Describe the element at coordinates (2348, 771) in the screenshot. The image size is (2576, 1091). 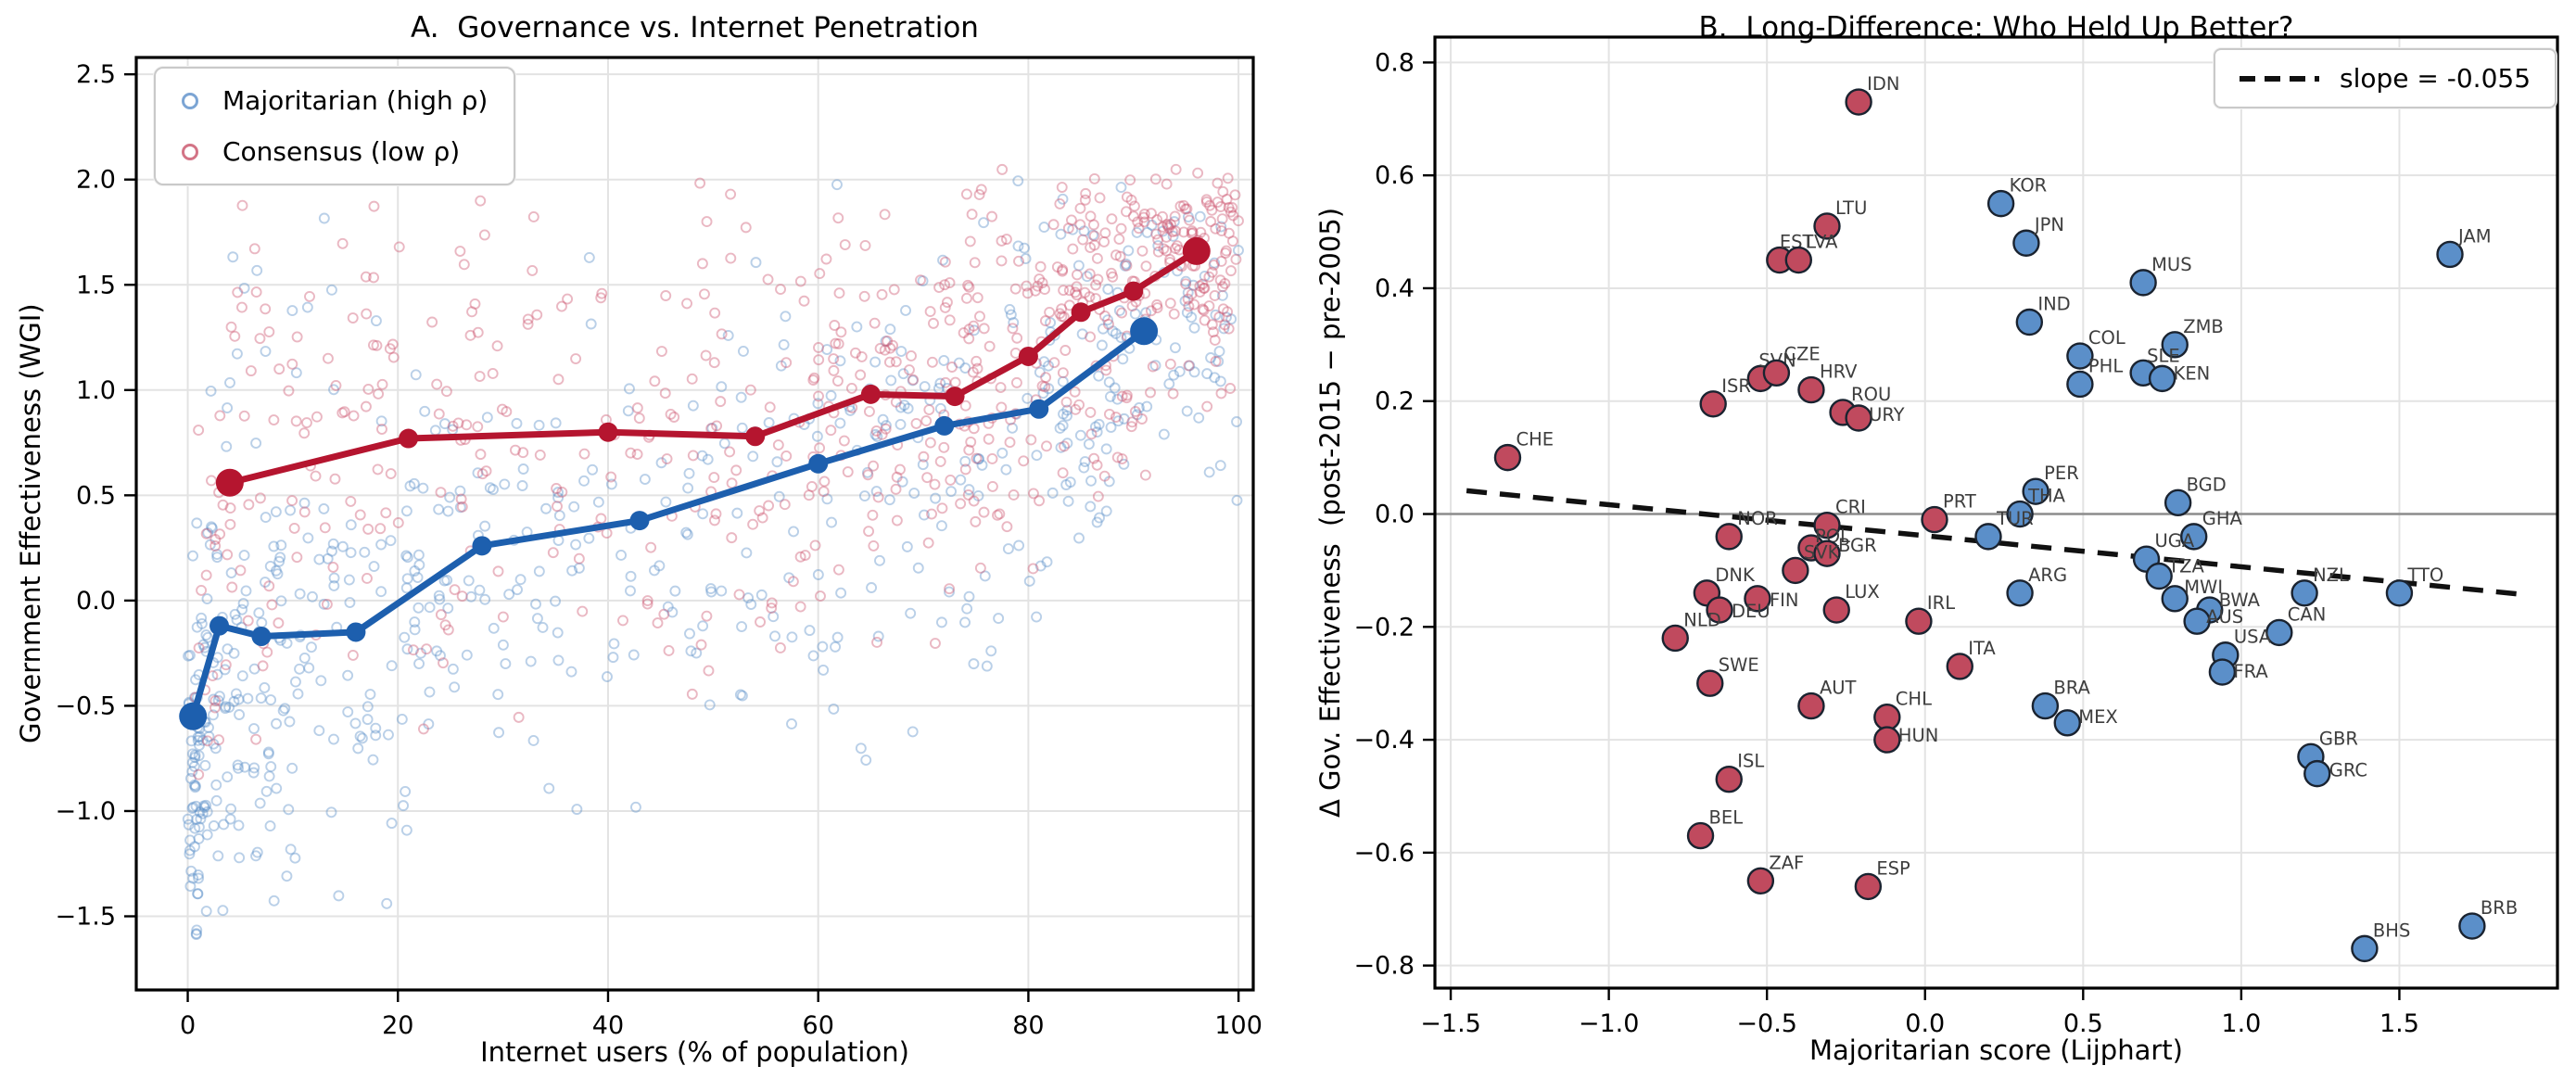
I see `country-label-GRC: GRC` at that location.